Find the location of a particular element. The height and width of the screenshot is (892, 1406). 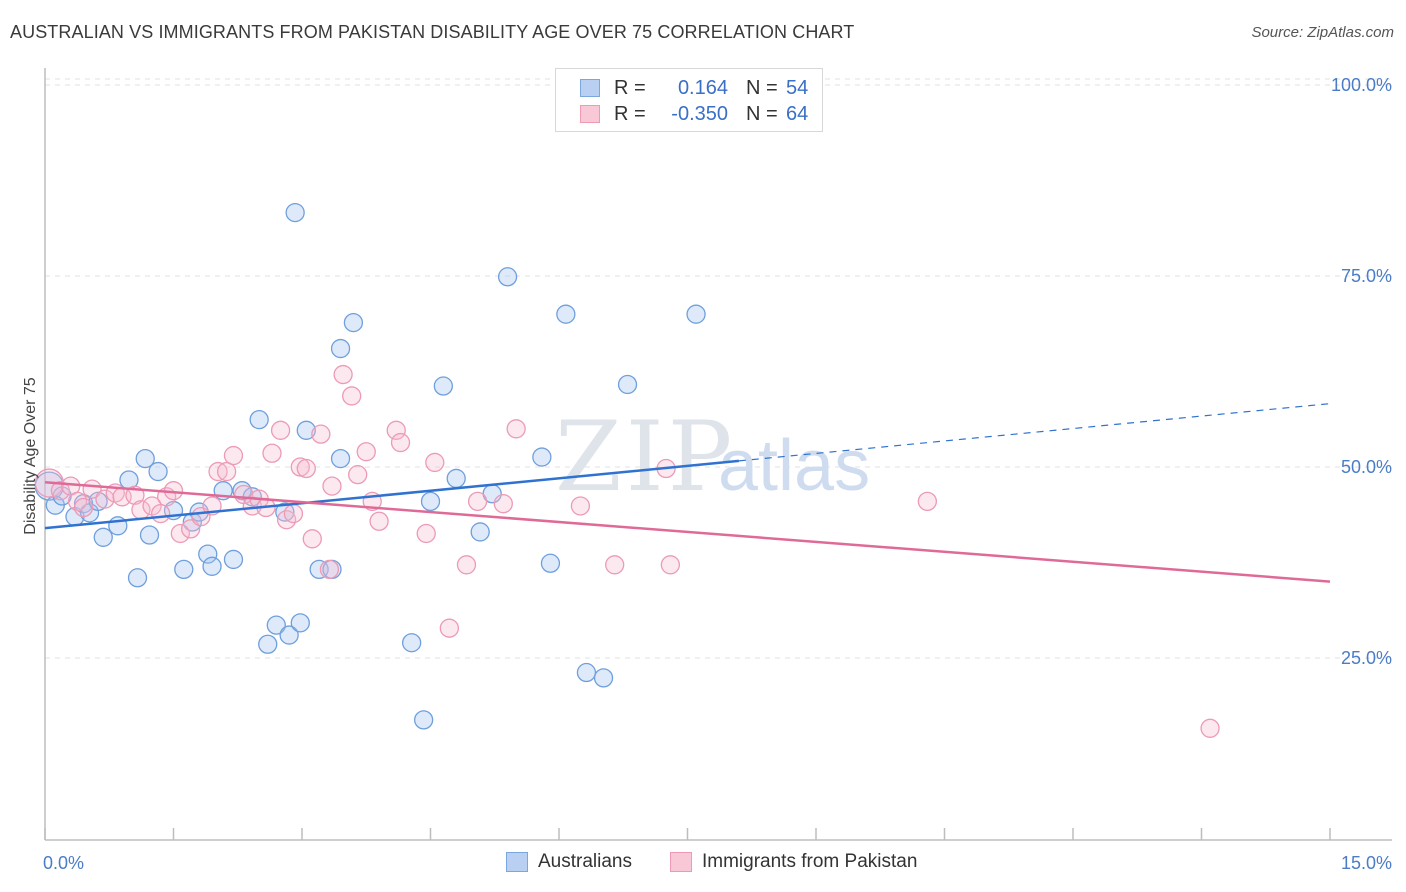

legend-n-value: 64 is located at coordinates (797, 113).